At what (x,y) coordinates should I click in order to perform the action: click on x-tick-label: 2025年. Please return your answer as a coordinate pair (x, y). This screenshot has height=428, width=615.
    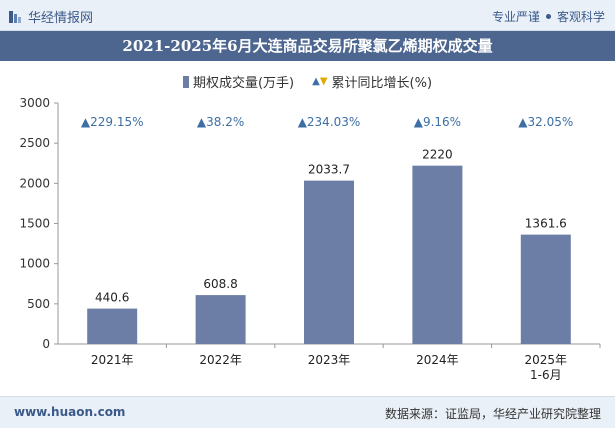
    Looking at the image, I should click on (546, 360).